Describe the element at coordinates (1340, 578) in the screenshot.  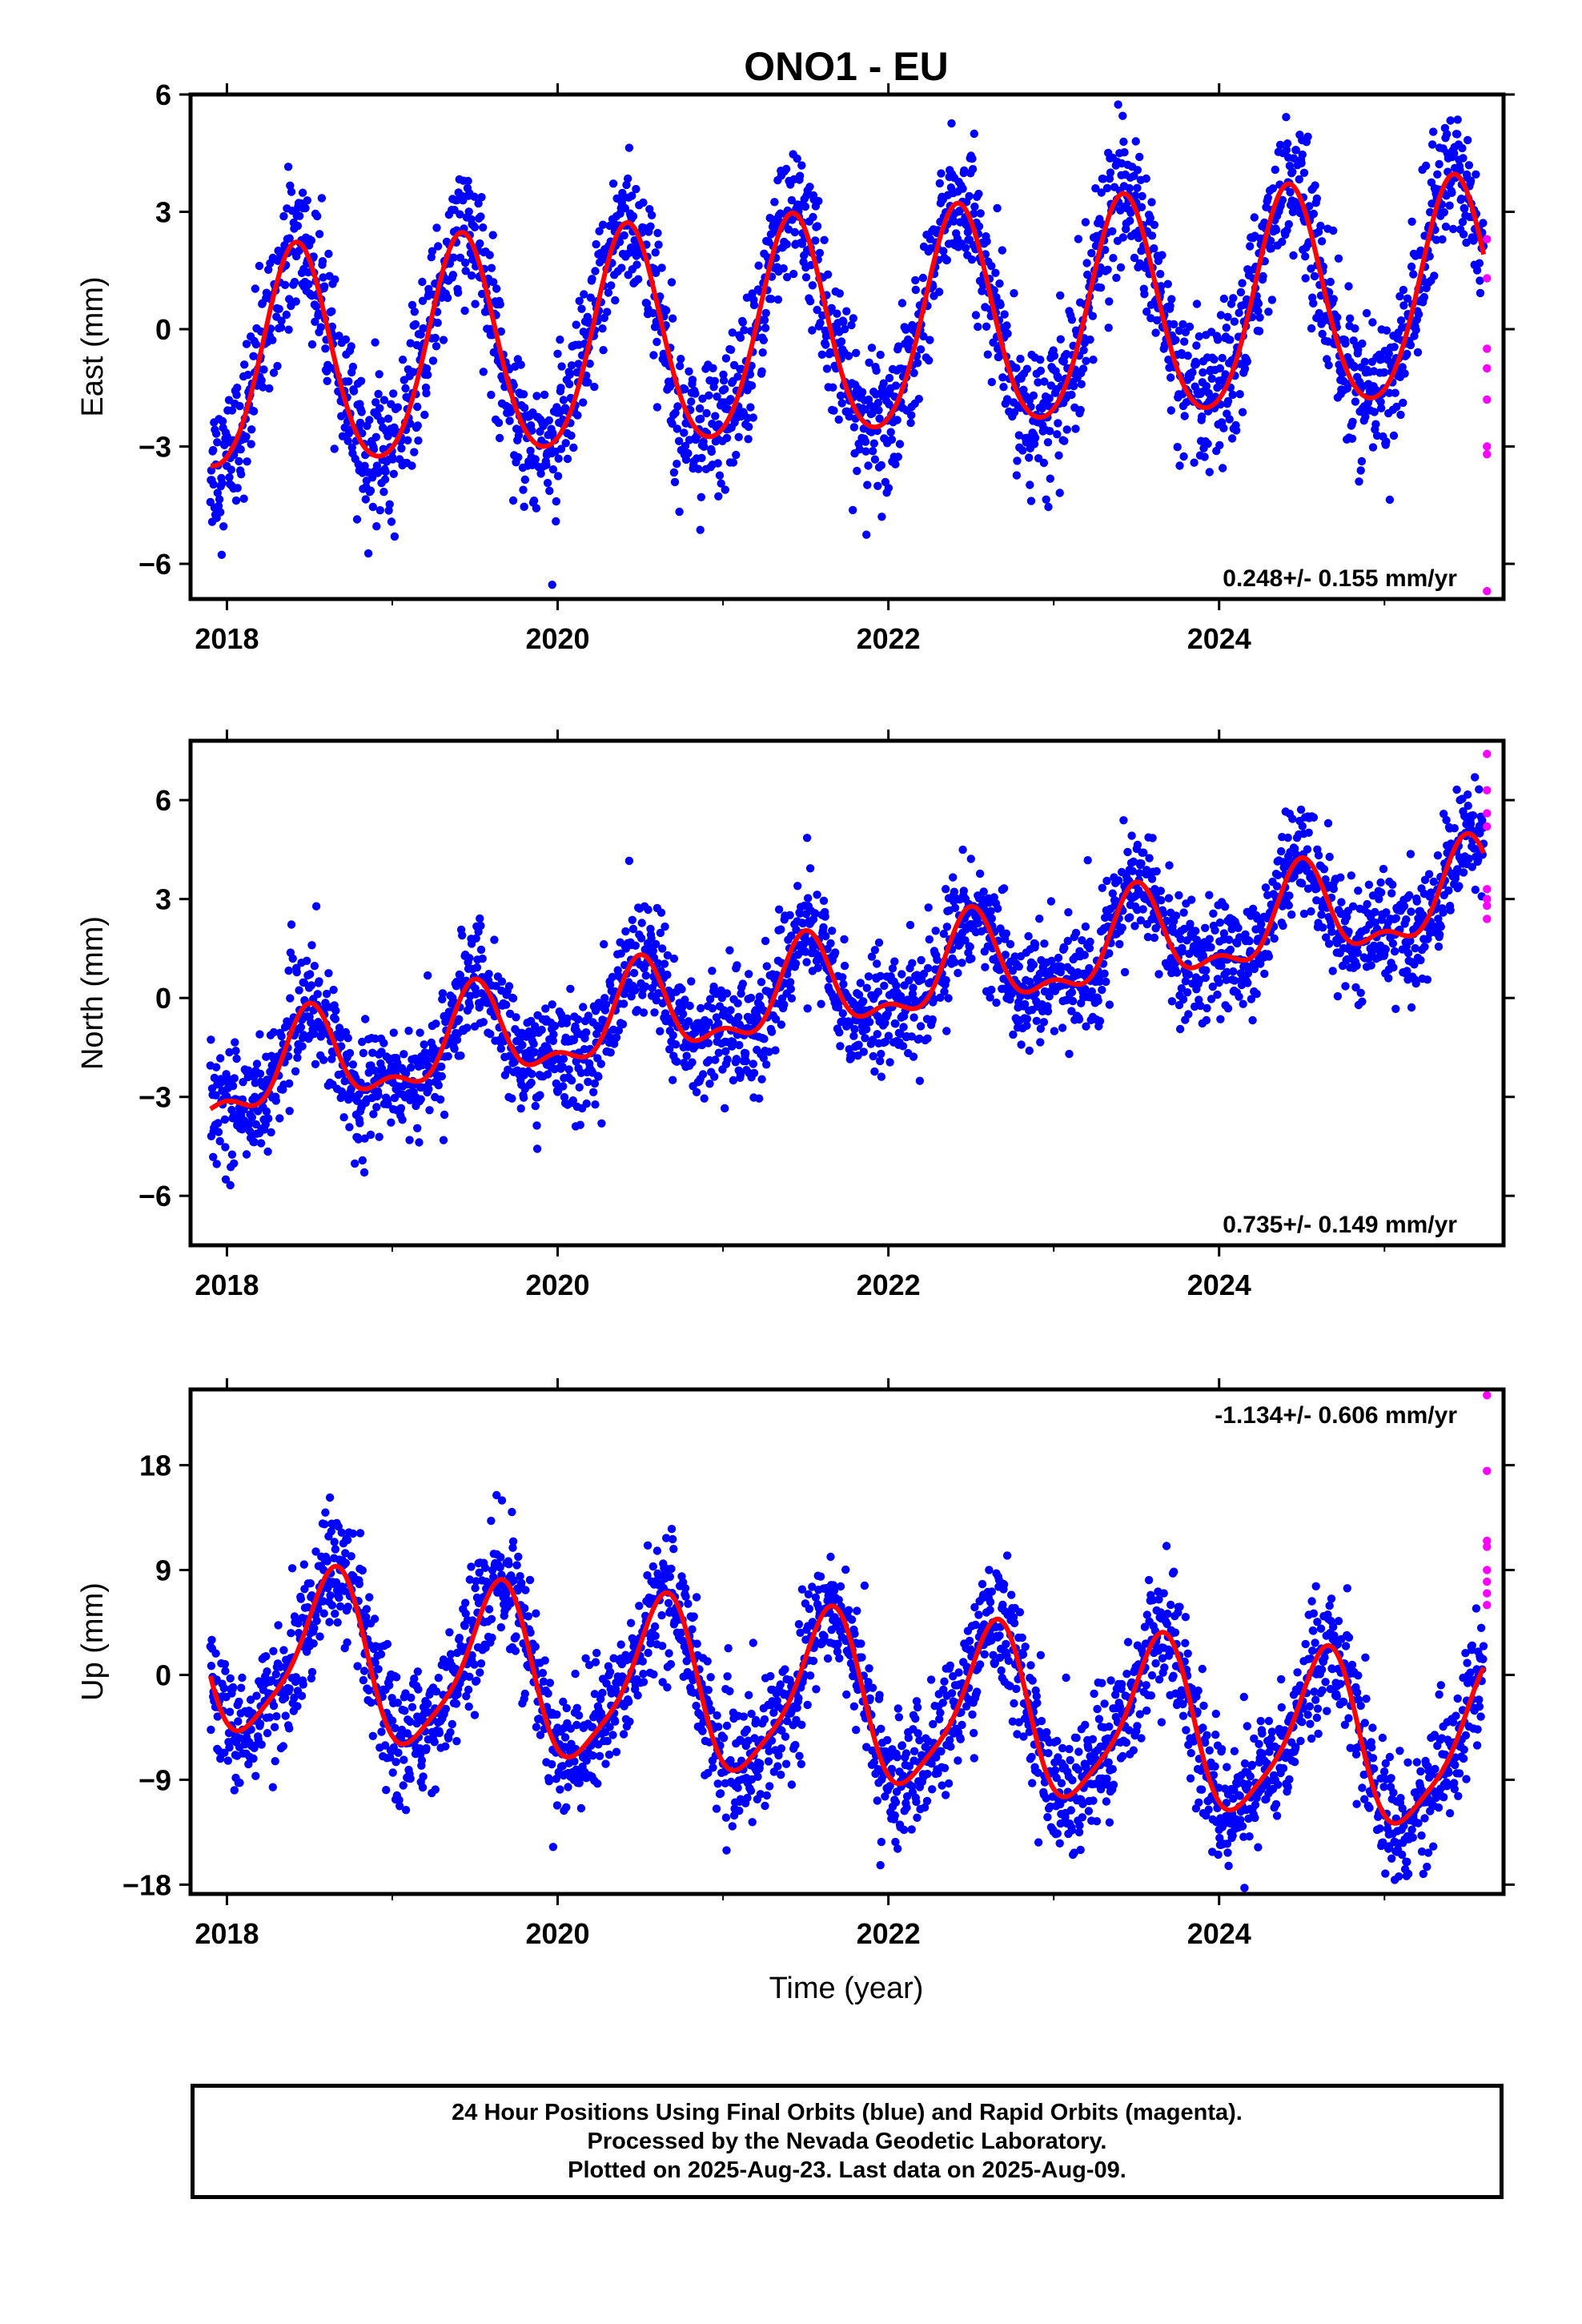
I see `velocity-rate-label: 0.248+/- 0.155 mm/yr` at that location.